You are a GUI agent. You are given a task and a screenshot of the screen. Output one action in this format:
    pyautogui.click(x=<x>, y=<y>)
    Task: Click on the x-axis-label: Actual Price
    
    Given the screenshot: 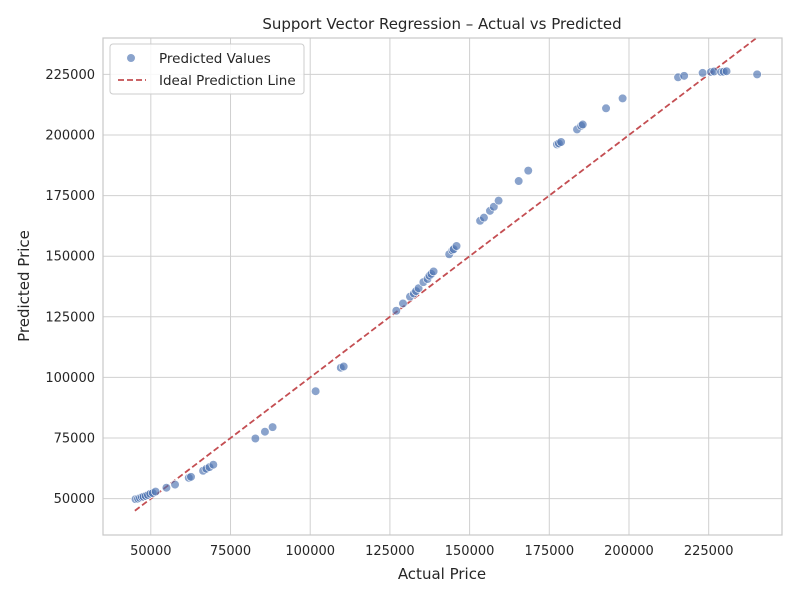 What is the action you would take?
    pyautogui.click(x=442, y=574)
    